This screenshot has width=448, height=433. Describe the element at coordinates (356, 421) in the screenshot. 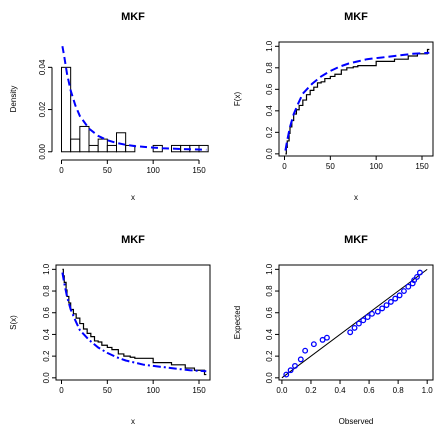

I see `x-axis-label: Observed` at that location.